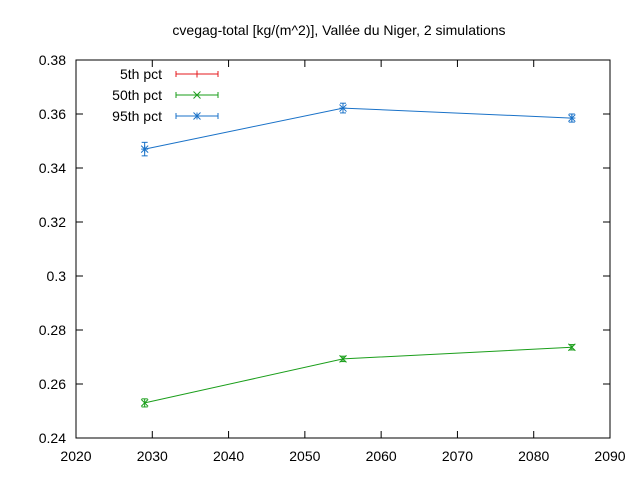 The height and width of the screenshot is (480, 640). I want to click on series-50th-pct, so click(358, 375).